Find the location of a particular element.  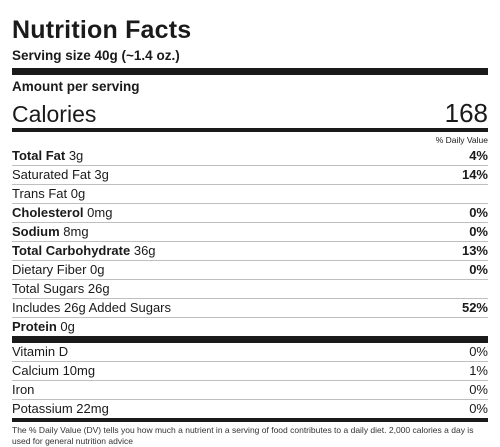

nutrient-row-dietary-fiber: Dietary Fiber 0g 0% is located at coordinates (250, 270).